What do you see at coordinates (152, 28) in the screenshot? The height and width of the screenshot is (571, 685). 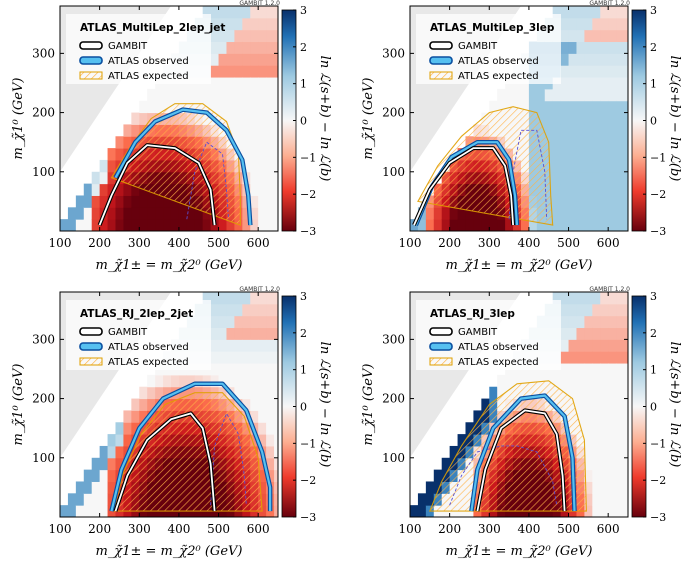 I see `panel-title: ATLAS_MultiLep_2lep_jet` at bounding box center [152, 28].